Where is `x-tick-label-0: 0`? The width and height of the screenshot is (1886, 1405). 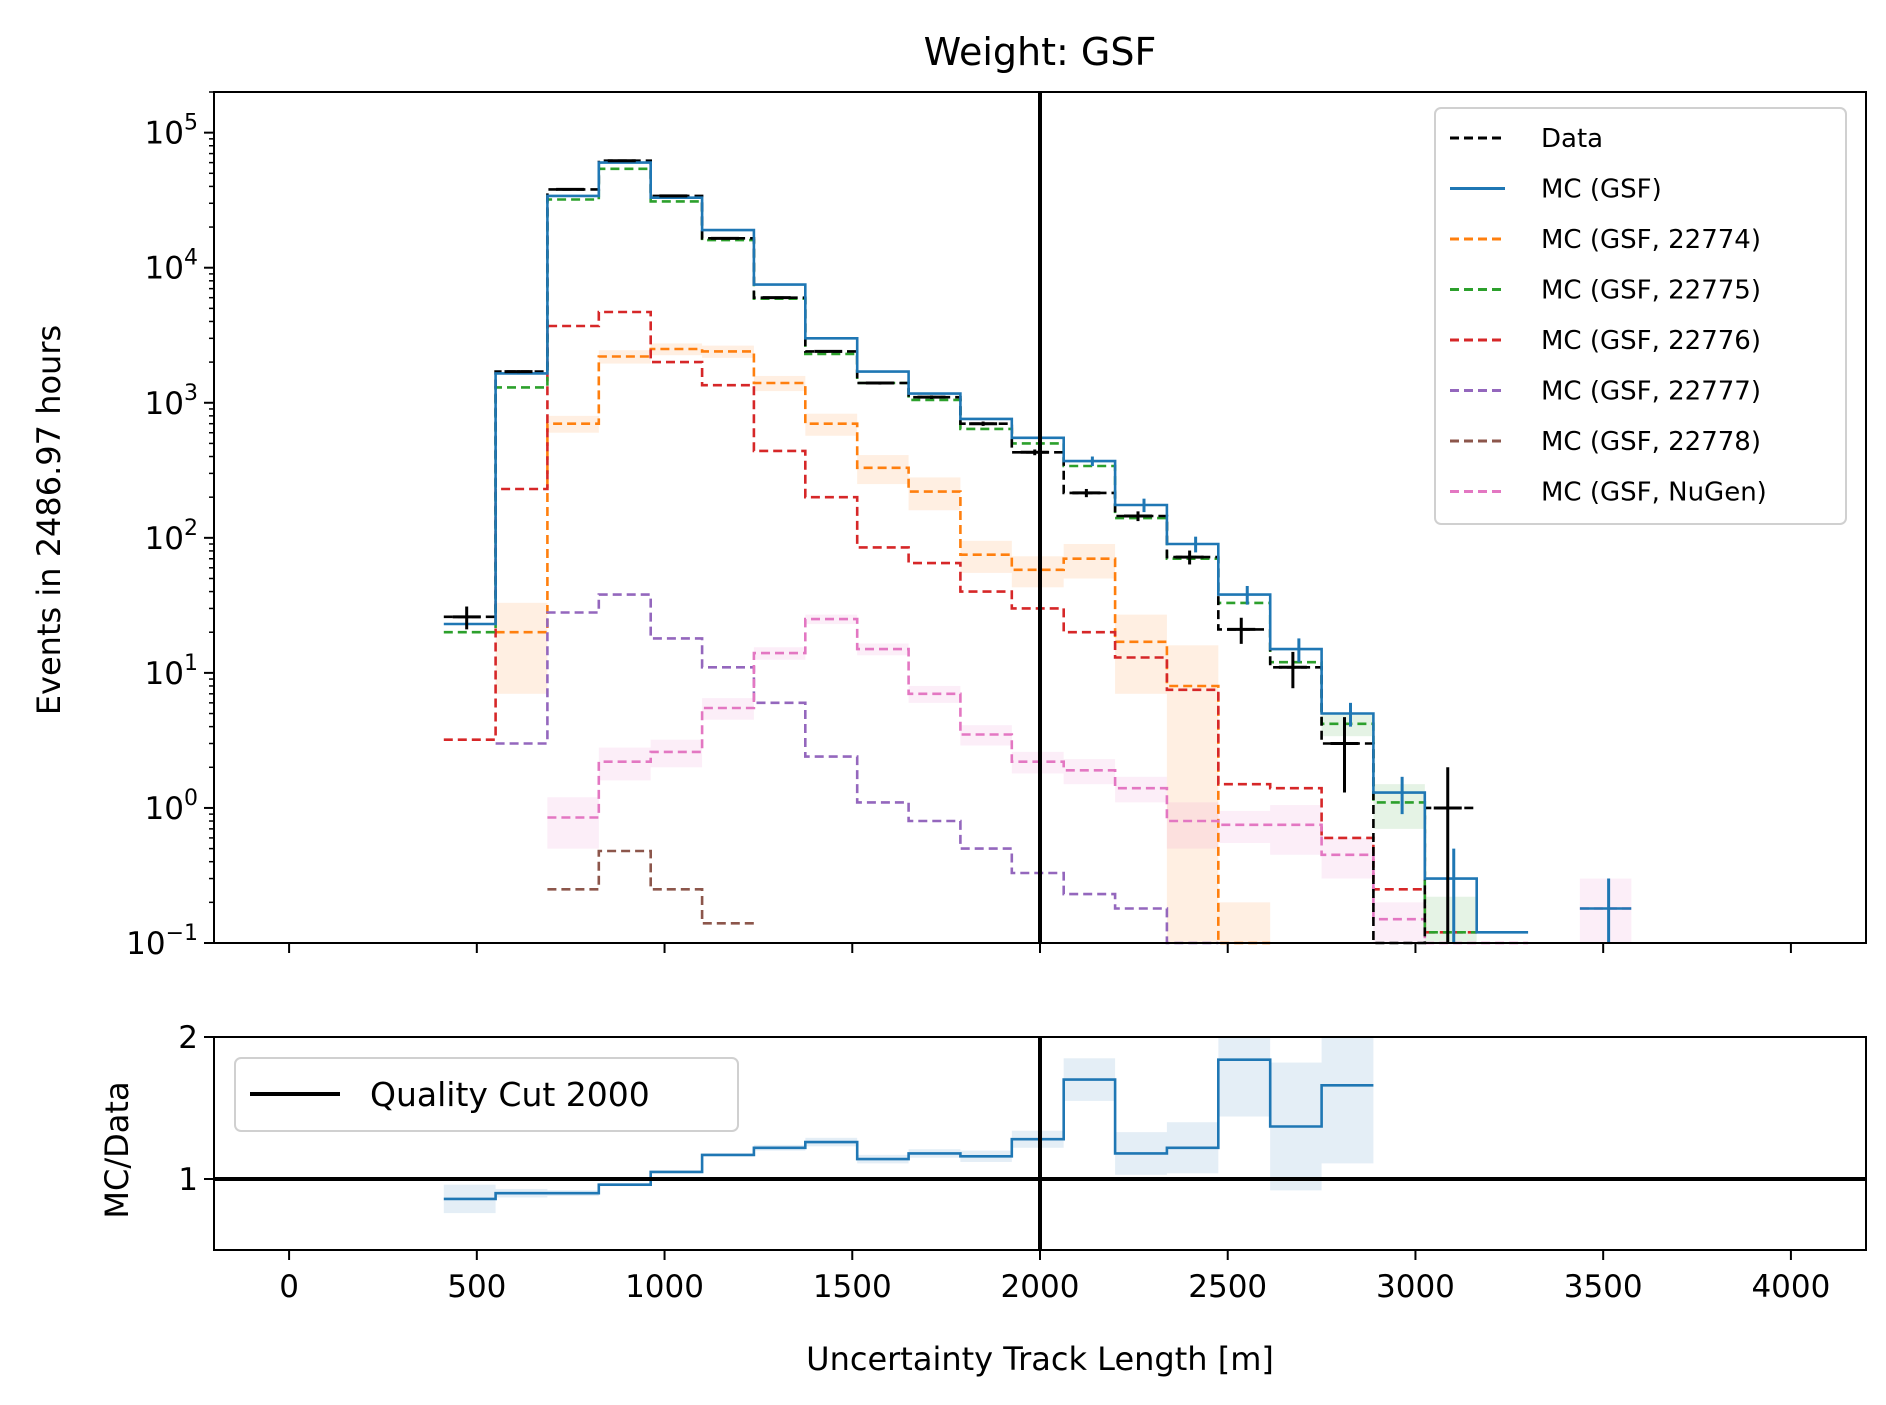 x-tick-label-0: 0 is located at coordinates (289, 1287).